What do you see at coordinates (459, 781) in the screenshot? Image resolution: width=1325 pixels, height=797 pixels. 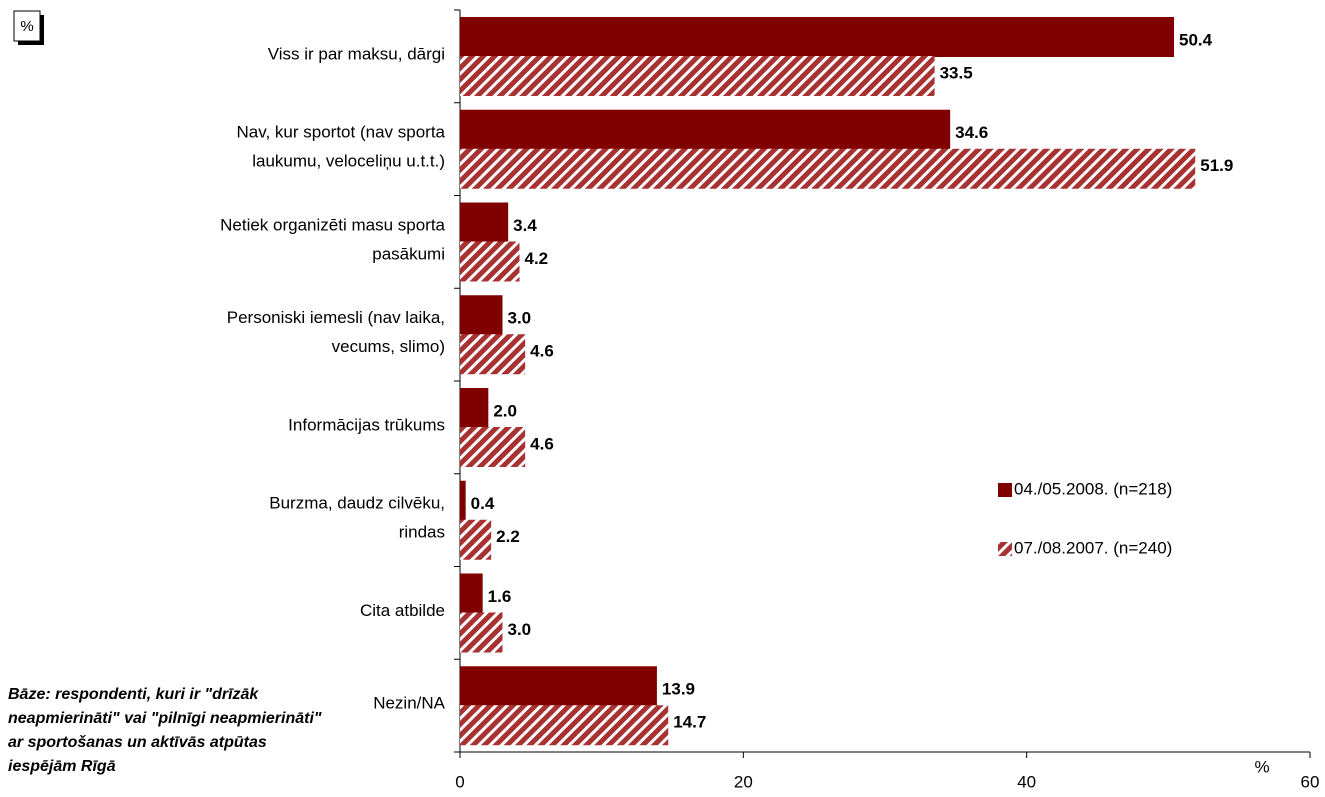 I see `x-tick-label: 0` at bounding box center [459, 781].